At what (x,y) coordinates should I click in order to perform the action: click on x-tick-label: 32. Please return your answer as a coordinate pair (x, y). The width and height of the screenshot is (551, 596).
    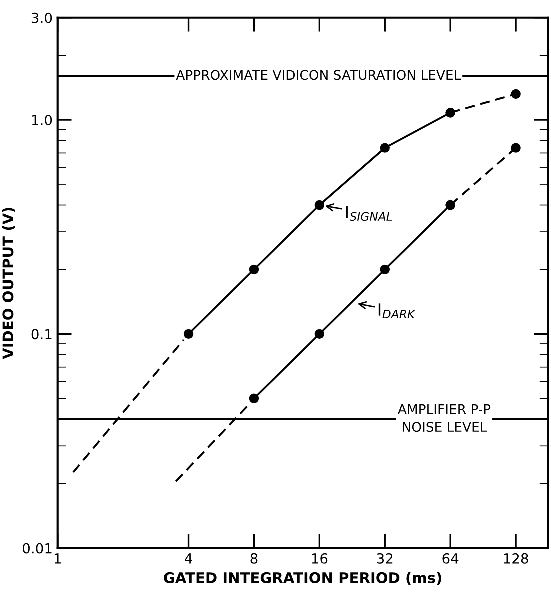
    Looking at the image, I should click on (385, 558).